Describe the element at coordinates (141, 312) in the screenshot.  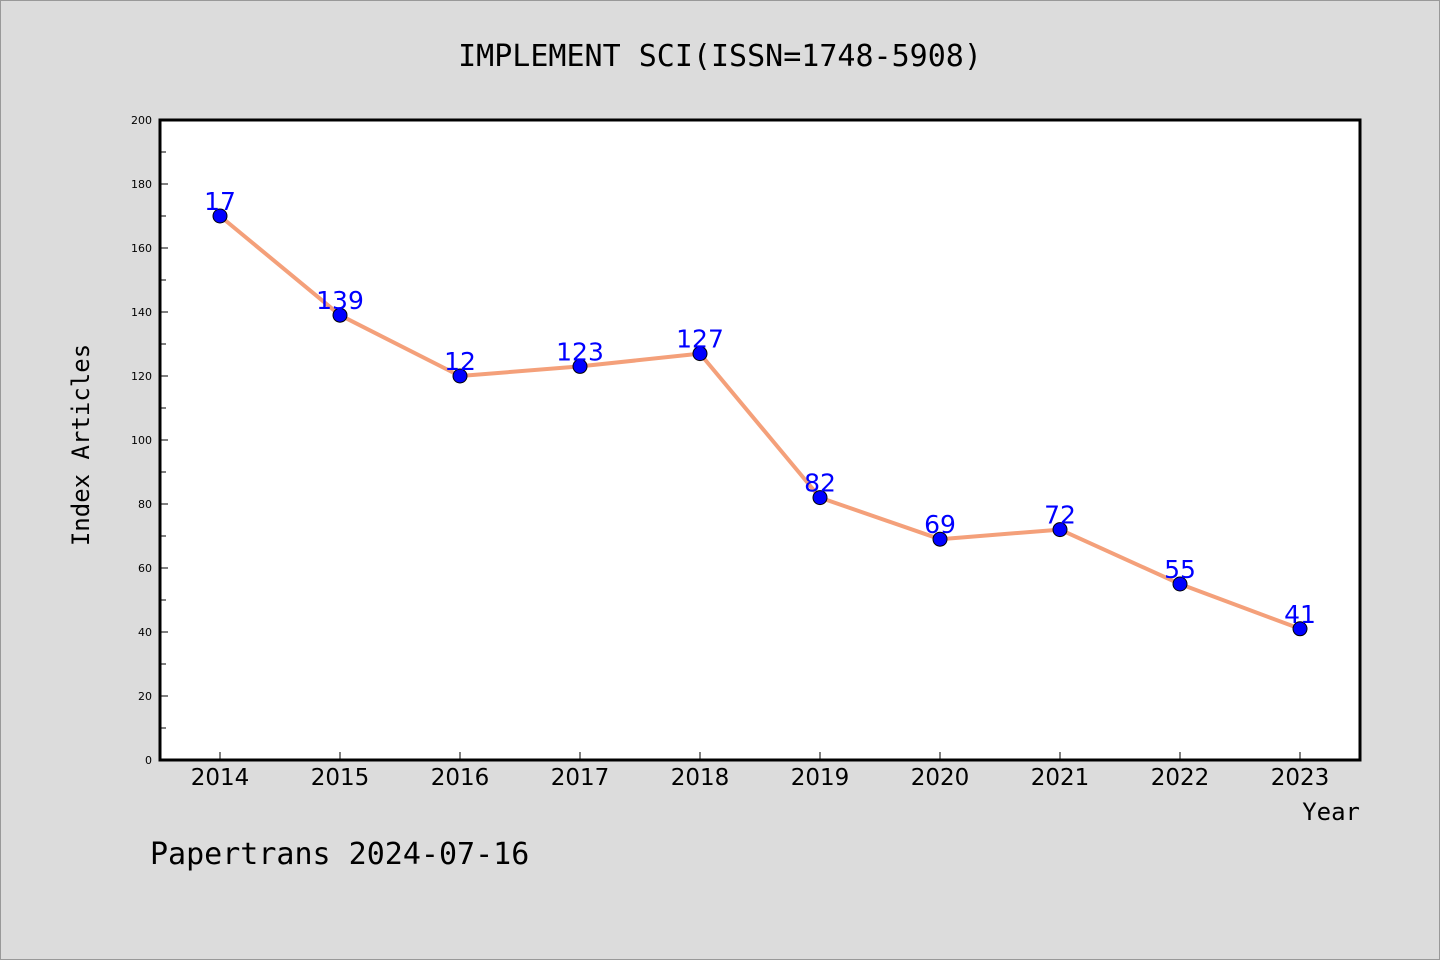
I see `y-tick-label: 140` at that location.